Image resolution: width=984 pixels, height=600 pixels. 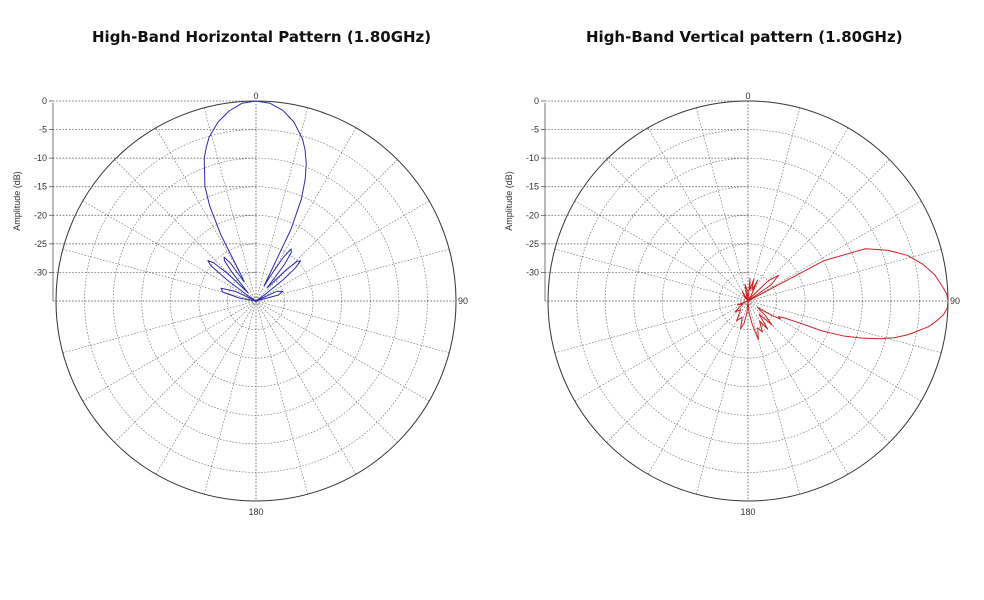 What do you see at coordinates (744, 37) in the screenshot?
I see `chart-title: High-Band Vertical pattern (1.80GHz)` at bounding box center [744, 37].